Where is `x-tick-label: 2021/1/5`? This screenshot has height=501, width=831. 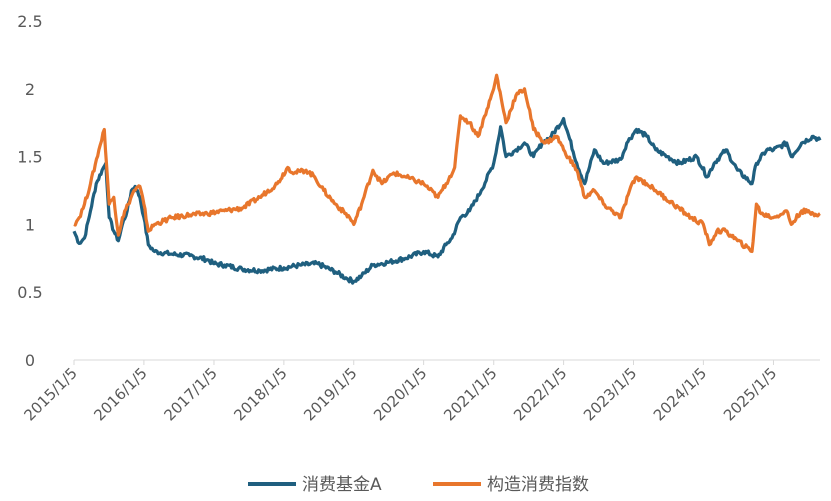 x-tick-label: 2021/1/5 is located at coordinates (470, 394).